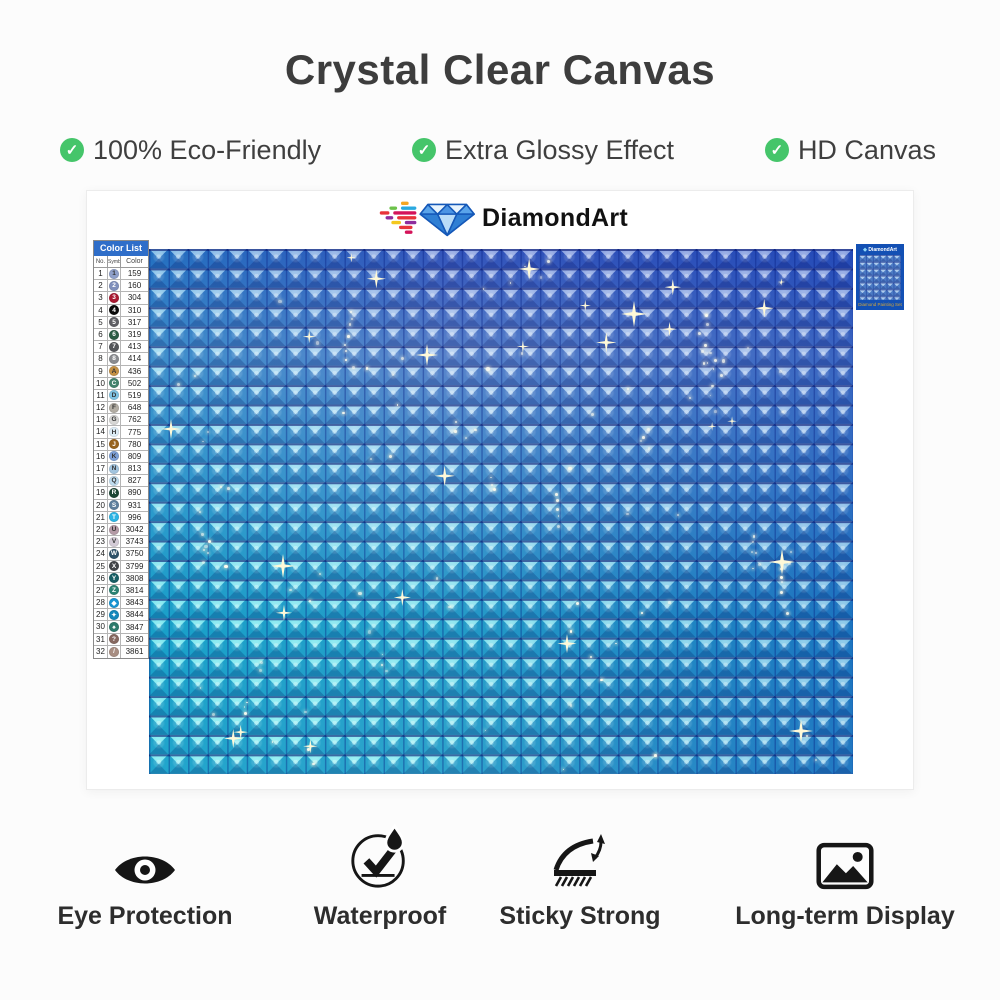  What do you see at coordinates (114, 651) in the screenshot?
I see `color-symbol-swatch: /` at bounding box center [114, 651].